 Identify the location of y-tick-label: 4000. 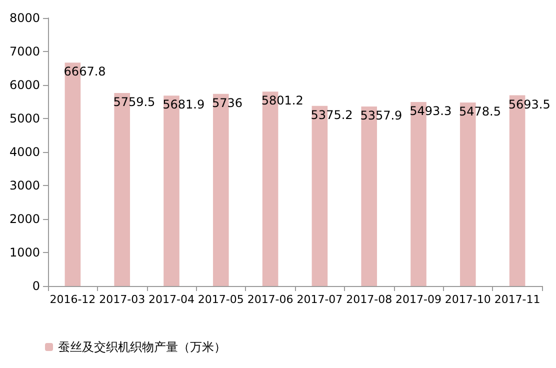
(24, 152).